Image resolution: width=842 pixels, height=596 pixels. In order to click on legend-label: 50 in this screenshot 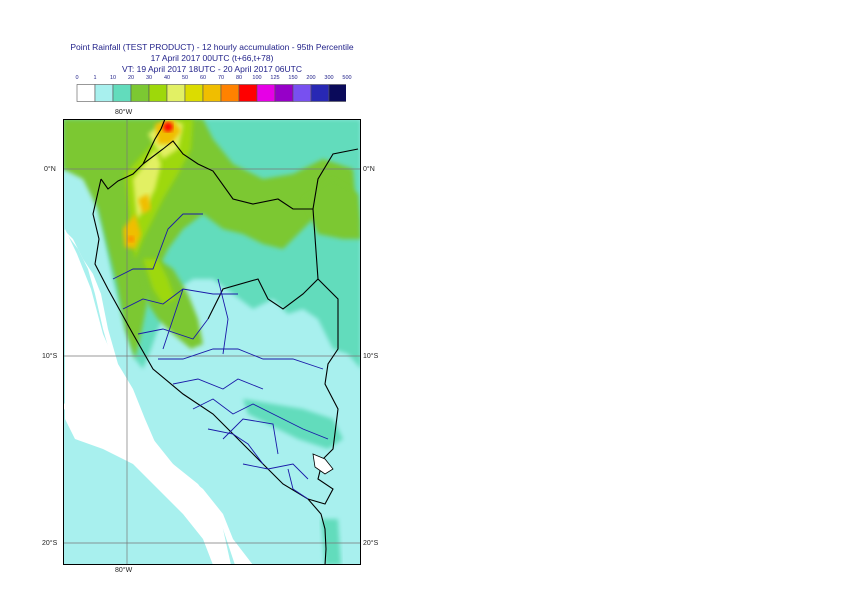, I will do `click(185, 78)`.